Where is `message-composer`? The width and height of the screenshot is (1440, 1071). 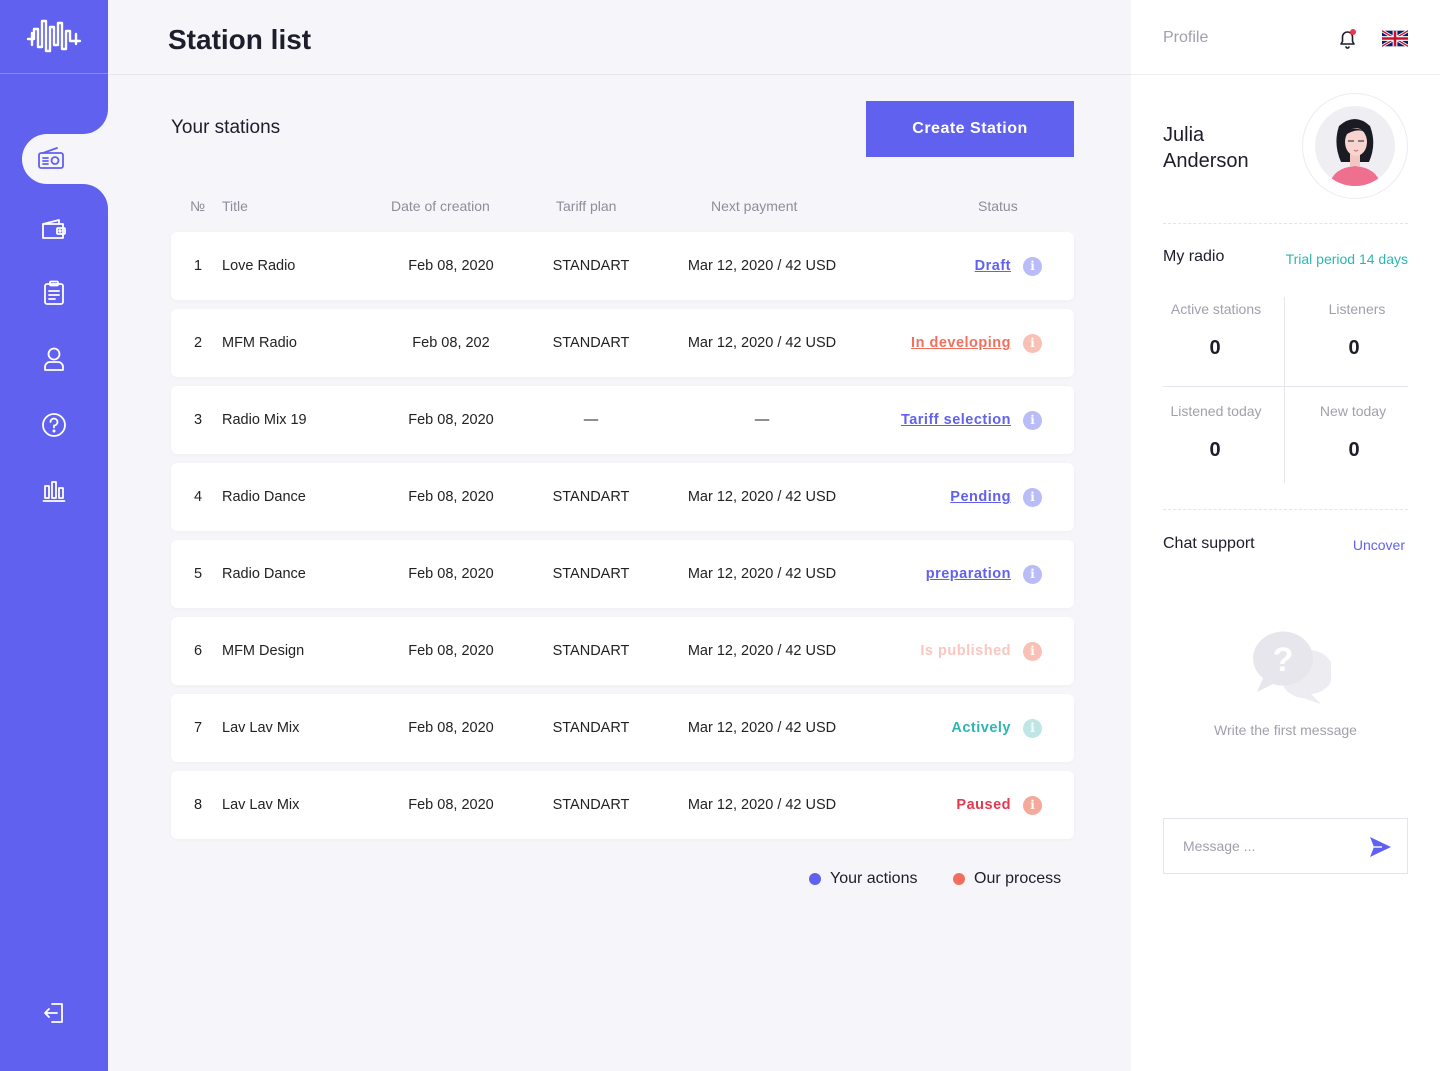
message-composer is located at coordinates (1285, 846).